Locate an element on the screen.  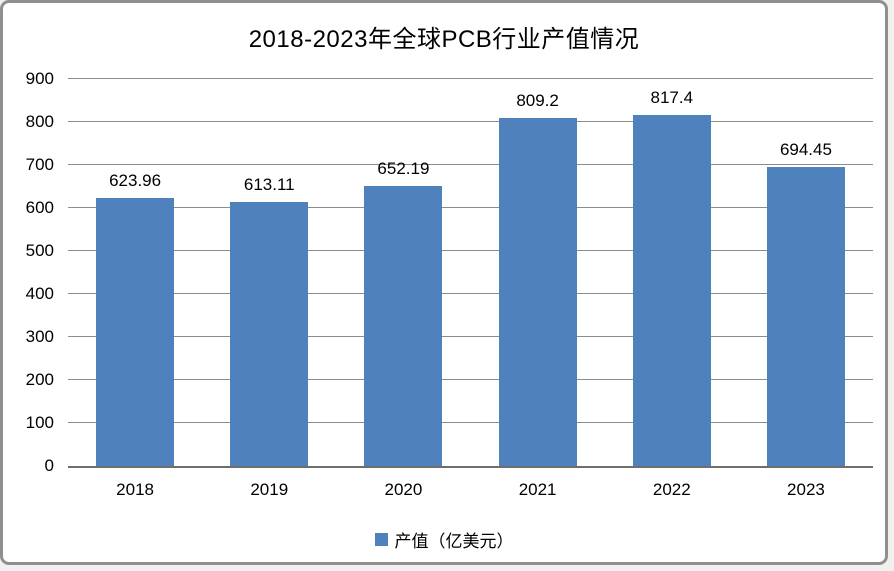
bar-slot: 809.2 is located at coordinates (538, 272).